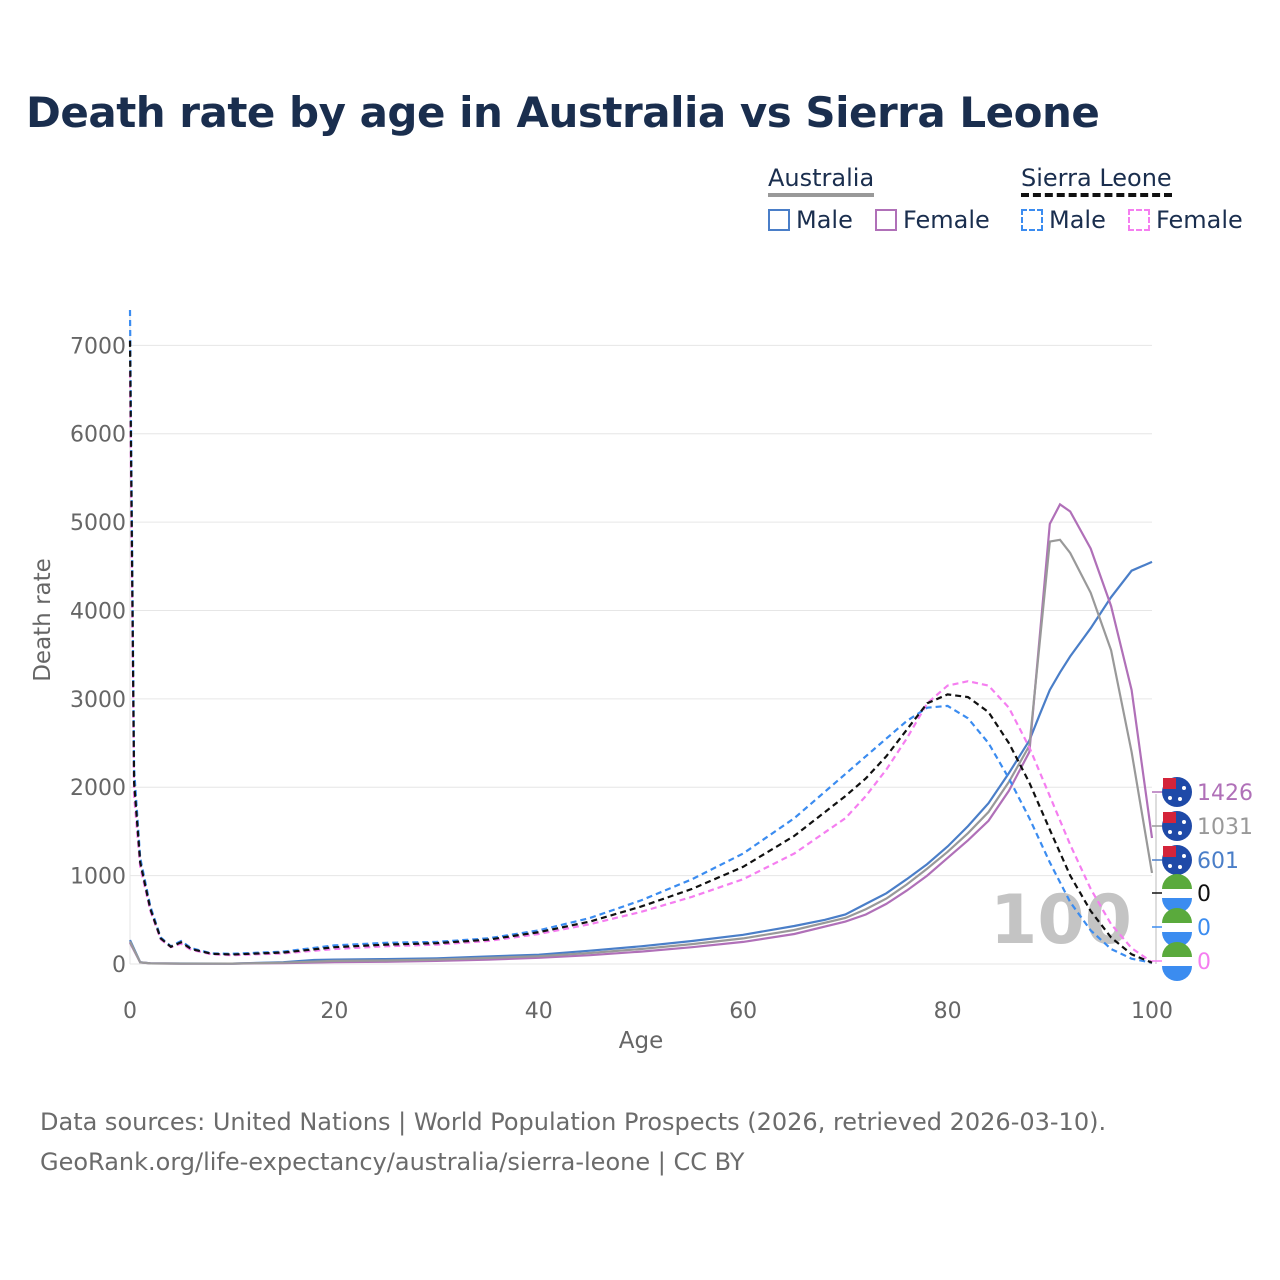 Image resolution: width=1280 pixels, height=1280 pixels. Describe the element at coordinates (98, 346) in the screenshot. I see `y-tick-label: 7000` at that location.